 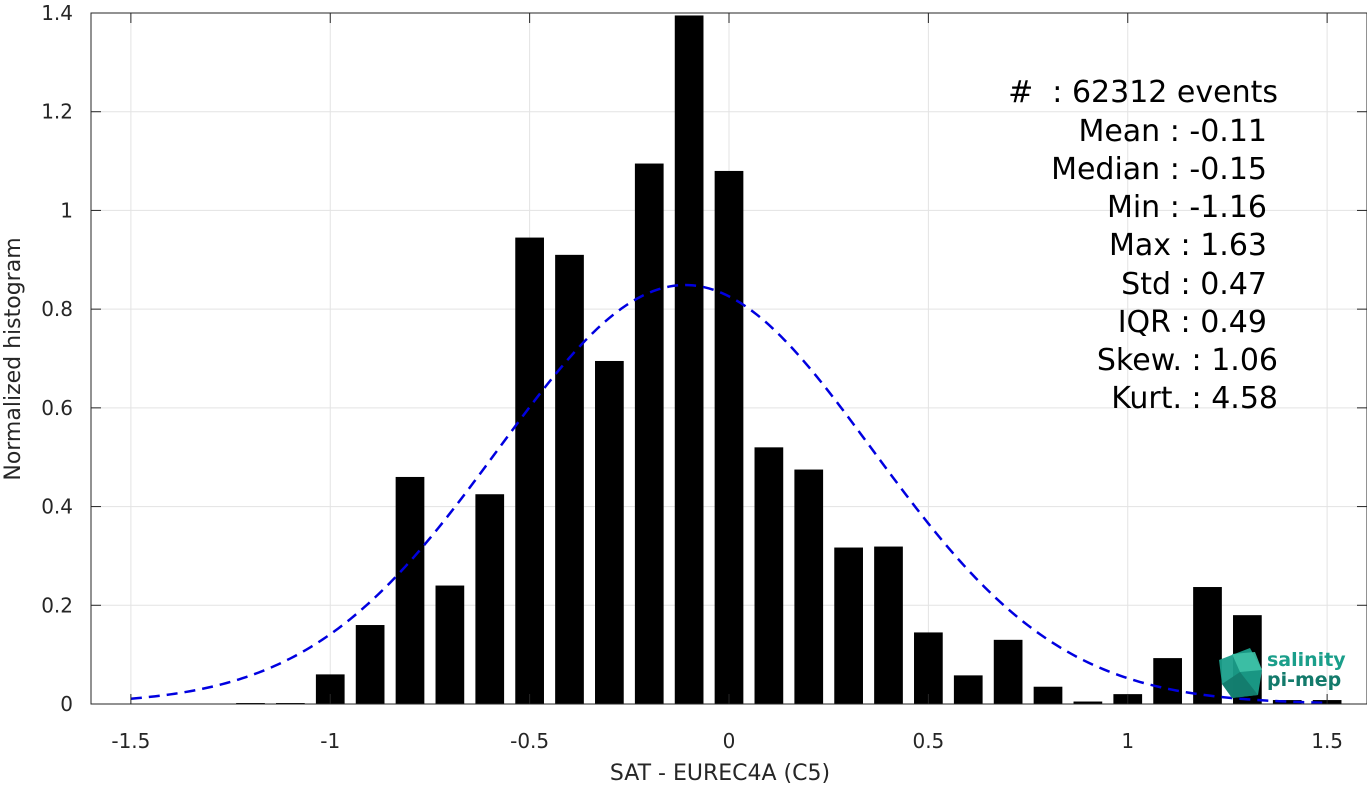 What do you see at coordinates (1172, 131) in the screenshot?
I see `stat-mean: Mean : -0.11` at bounding box center [1172, 131].